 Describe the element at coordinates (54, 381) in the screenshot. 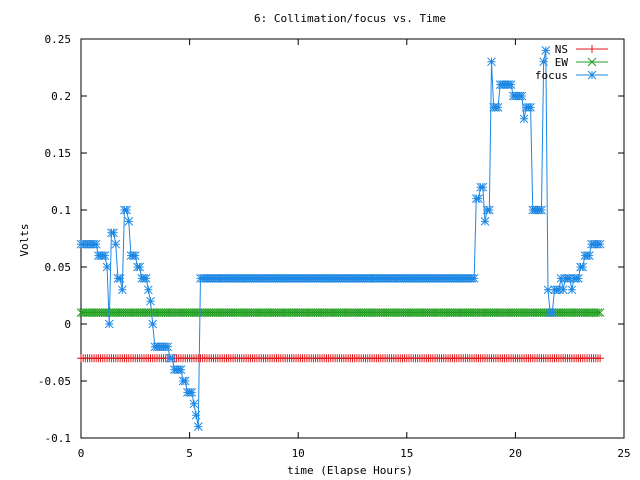

I see `y-tick-label: -0.05` at that location.